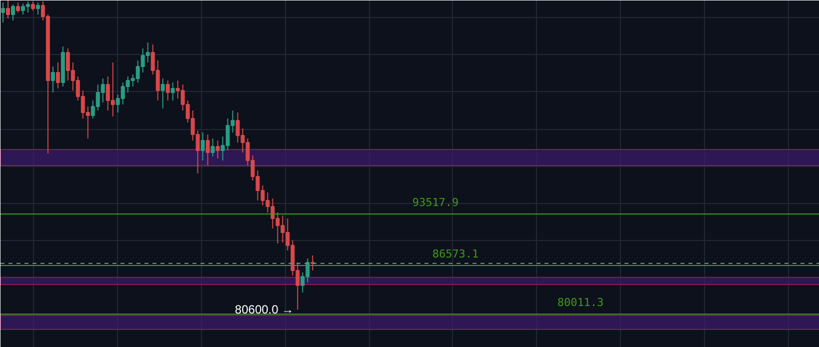 The width and height of the screenshot is (819, 347). Describe the element at coordinates (435, 203) in the screenshot. I see `ref-line-label: 93517.9` at that location.